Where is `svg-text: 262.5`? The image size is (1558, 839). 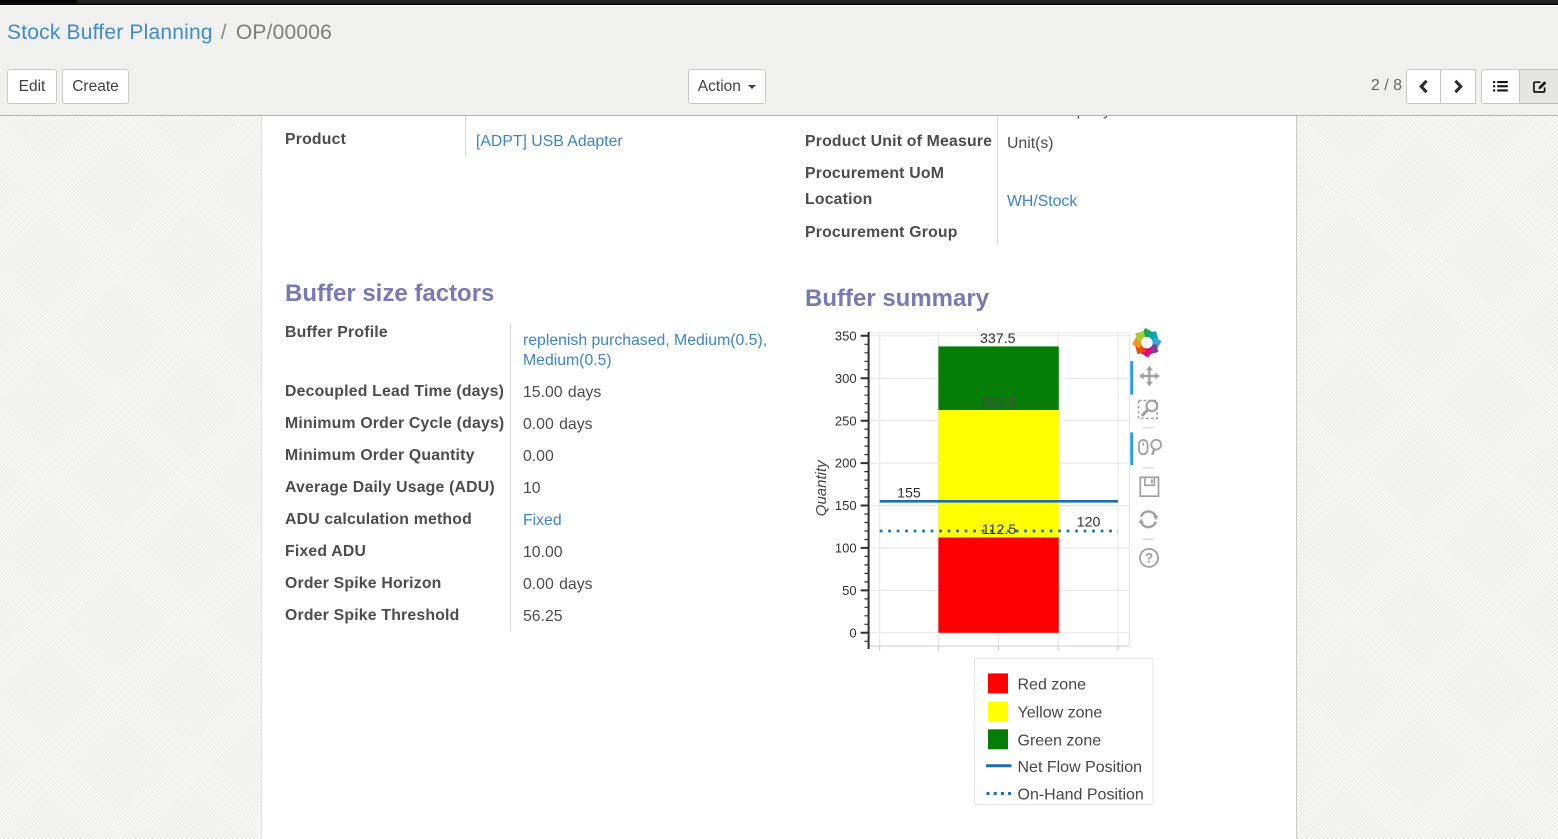
svg-text: 262.5 is located at coordinates (999, 404).